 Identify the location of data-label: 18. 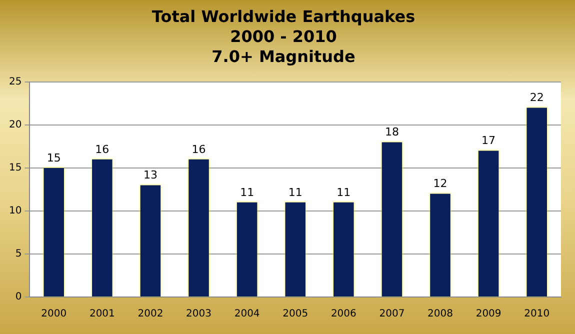
(391, 132).